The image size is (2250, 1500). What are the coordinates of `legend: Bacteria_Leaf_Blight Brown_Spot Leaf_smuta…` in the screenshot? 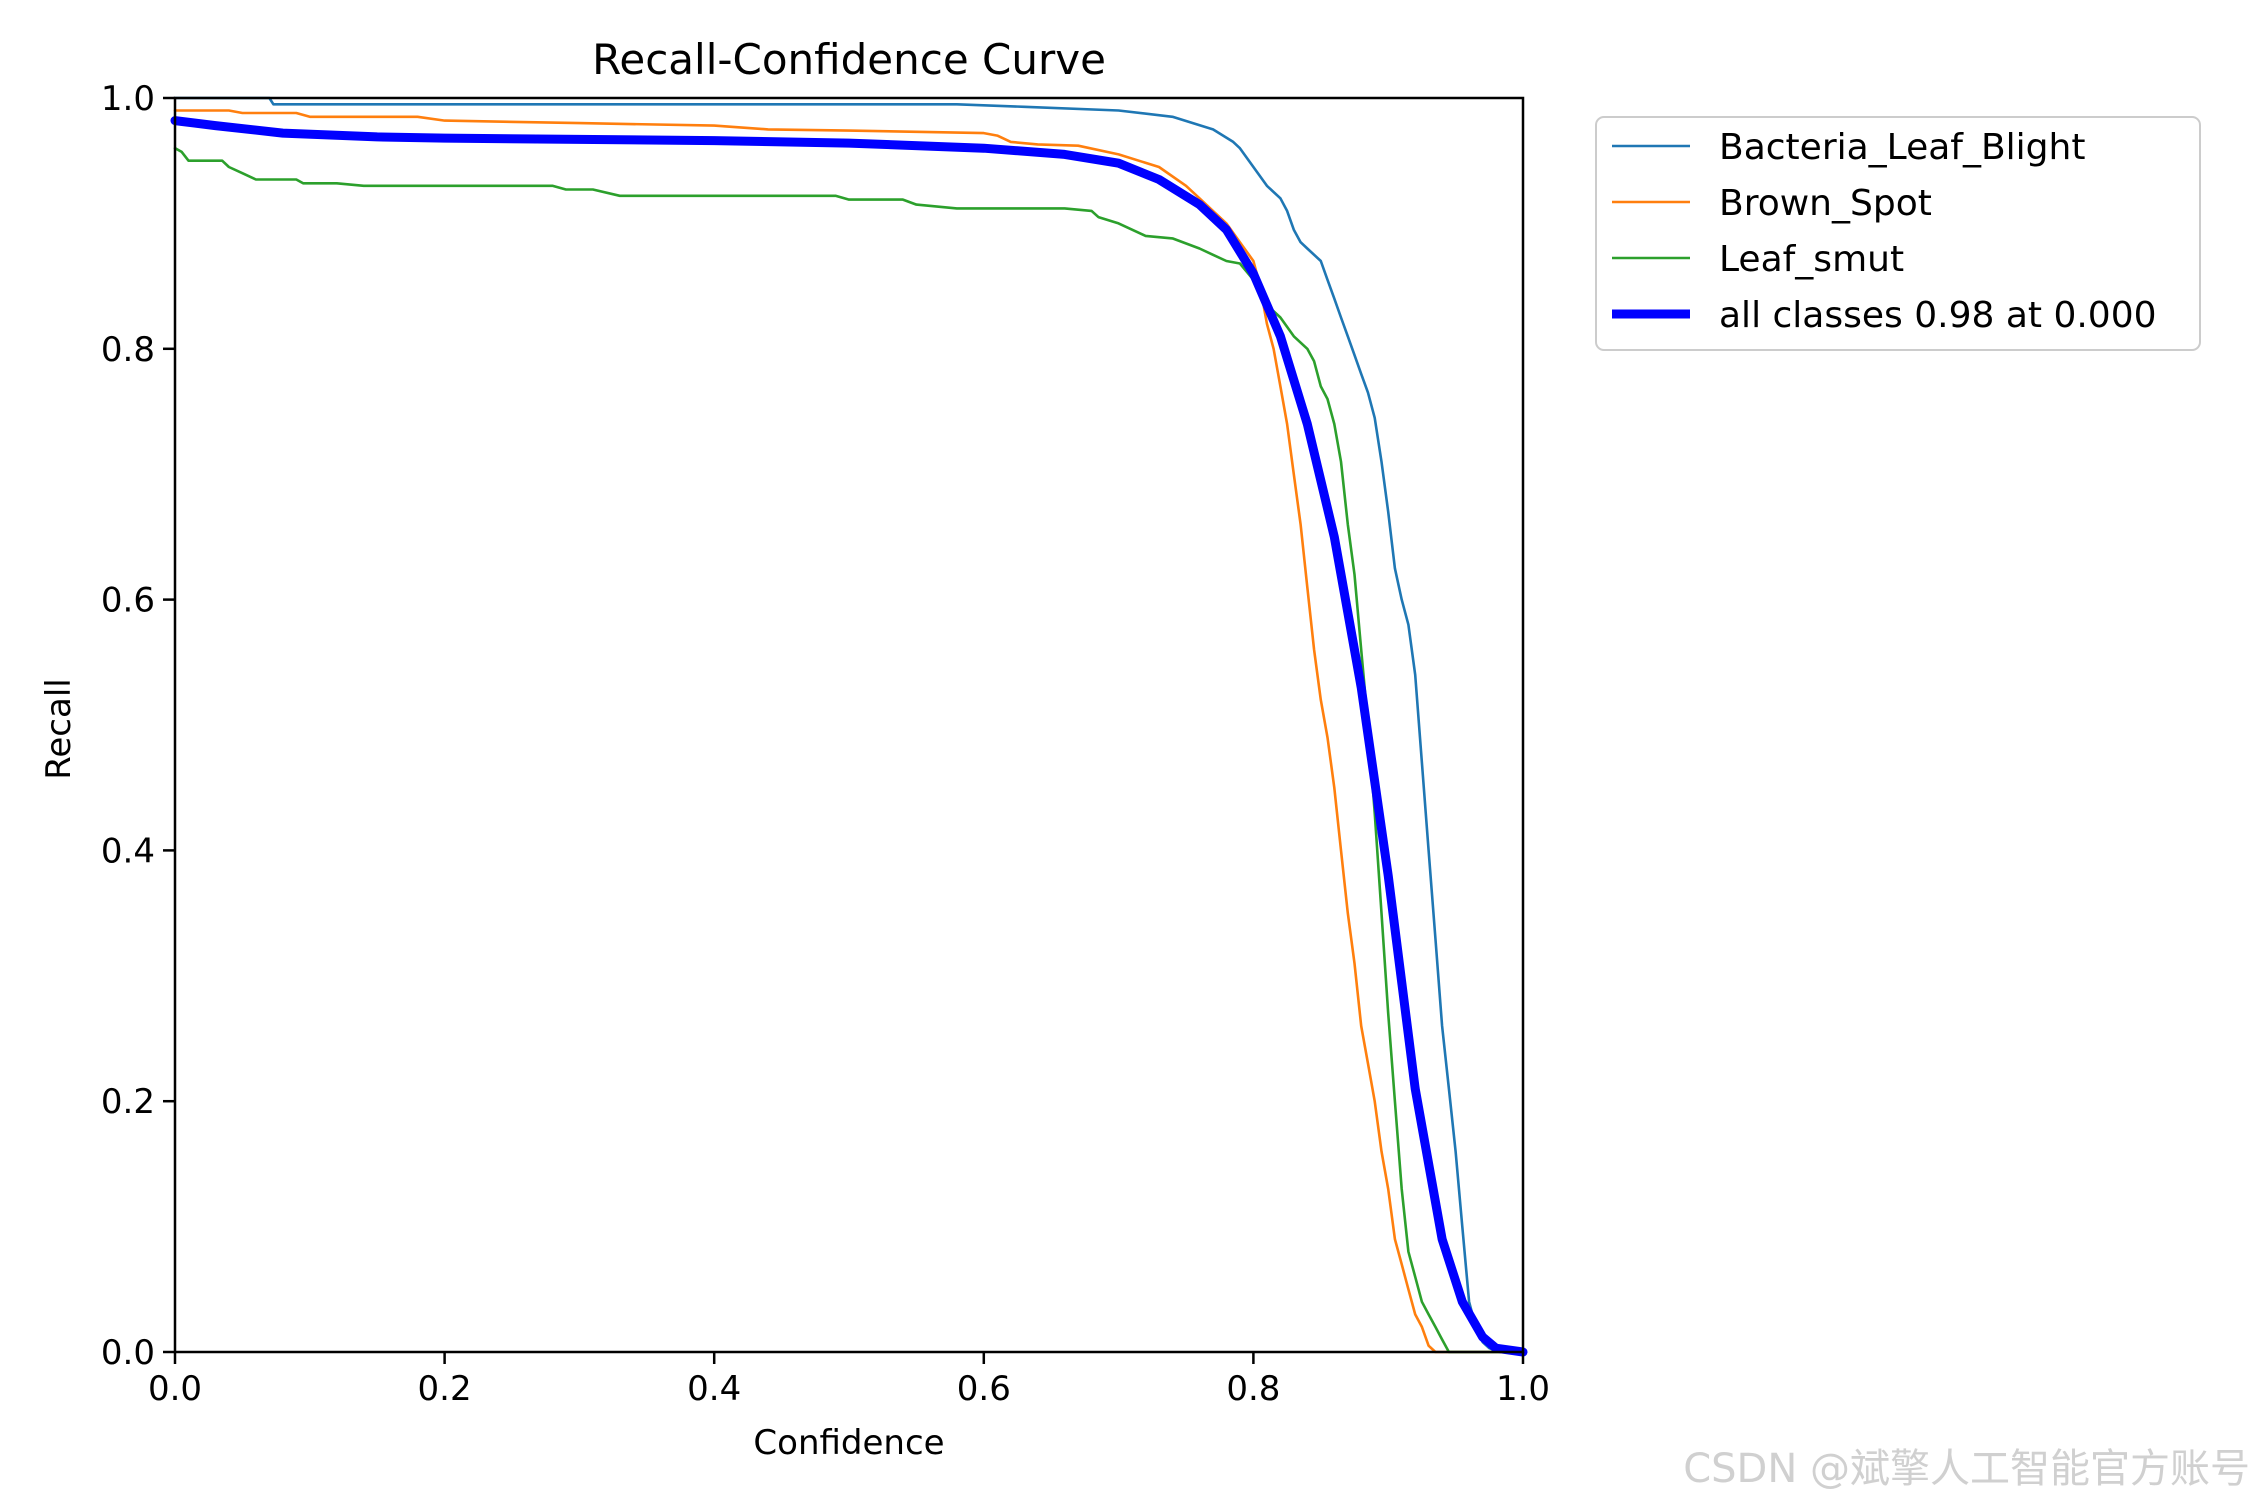 It's located at (1898, 233).